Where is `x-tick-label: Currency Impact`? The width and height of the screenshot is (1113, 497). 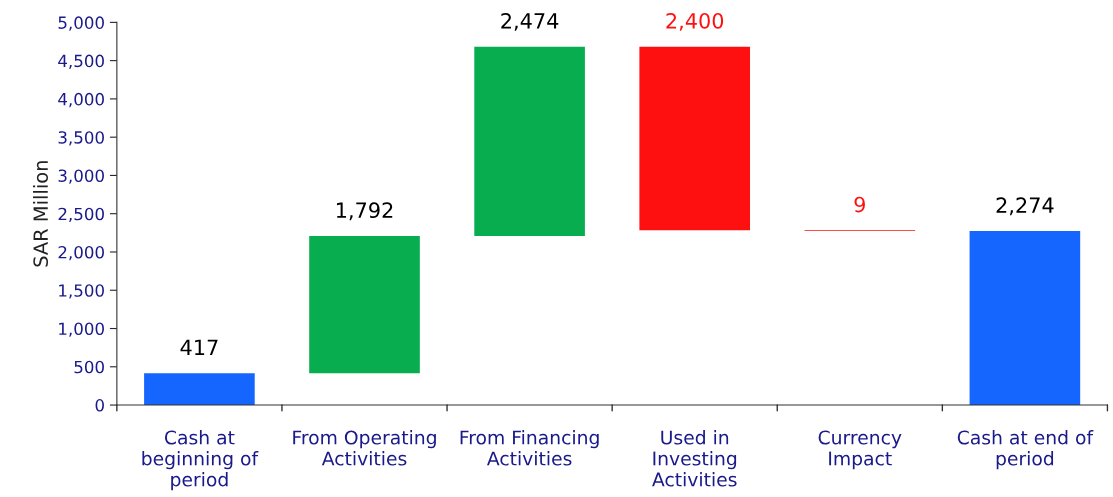 x-tick-label: Currency Impact is located at coordinates (860, 450).